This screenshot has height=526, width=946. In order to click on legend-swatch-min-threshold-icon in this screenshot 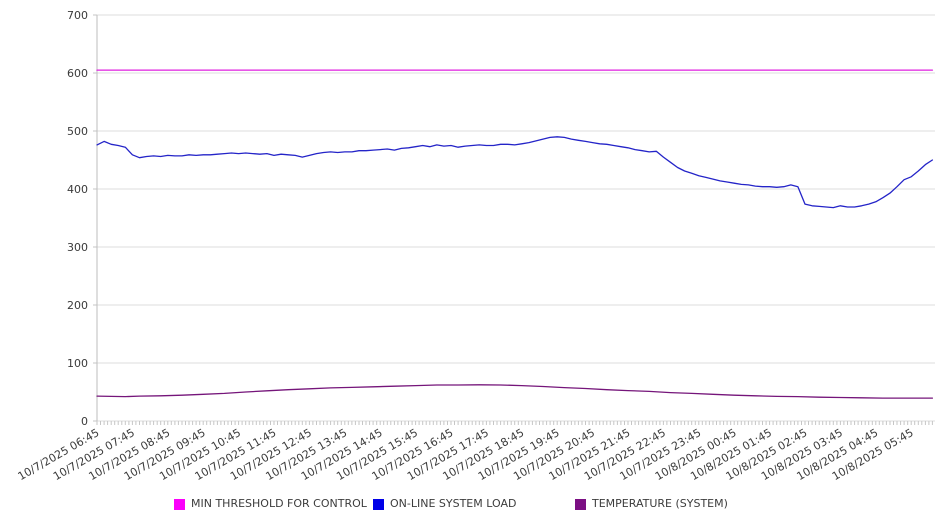, I will do `click(179, 504)`.